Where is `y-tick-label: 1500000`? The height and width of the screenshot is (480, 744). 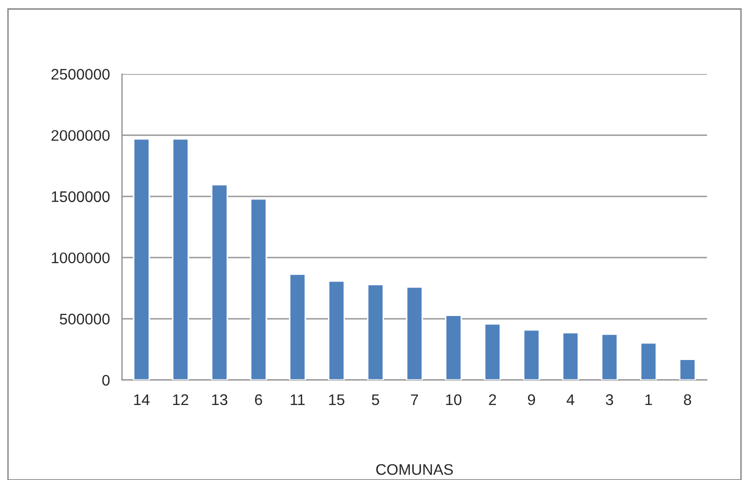
y-tick-label: 1500000 is located at coordinates (81, 196).